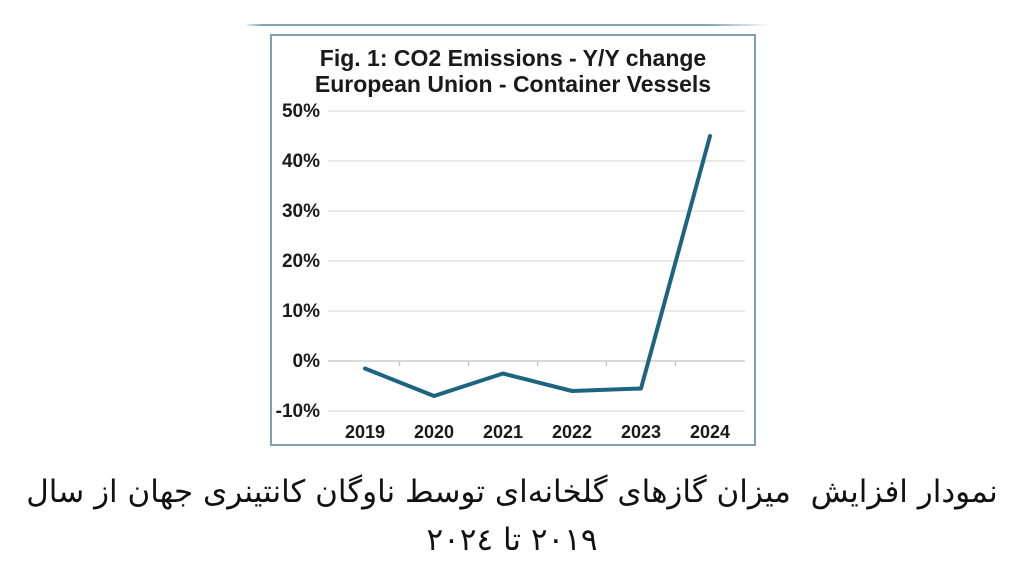 This screenshot has height=564, width=1024. Describe the element at coordinates (572, 432) in the screenshot. I see `x-axis-category-label: 2022` at that location.